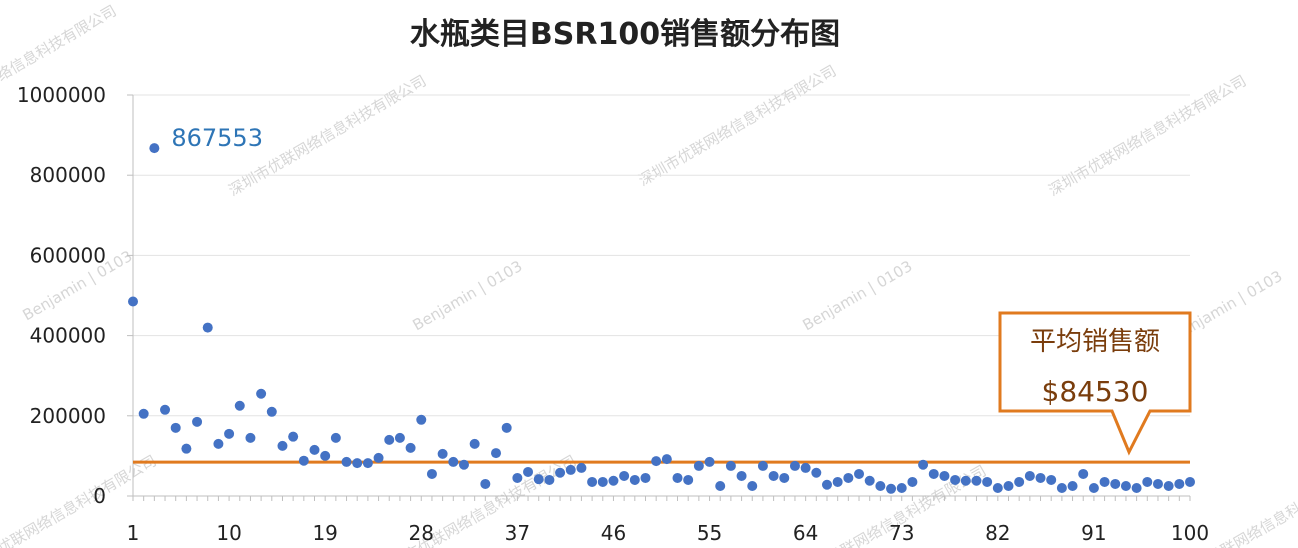 The image size is (1298, 548). I want to click on average-callout: 平均销售额 $84530, so click(1095, 382).